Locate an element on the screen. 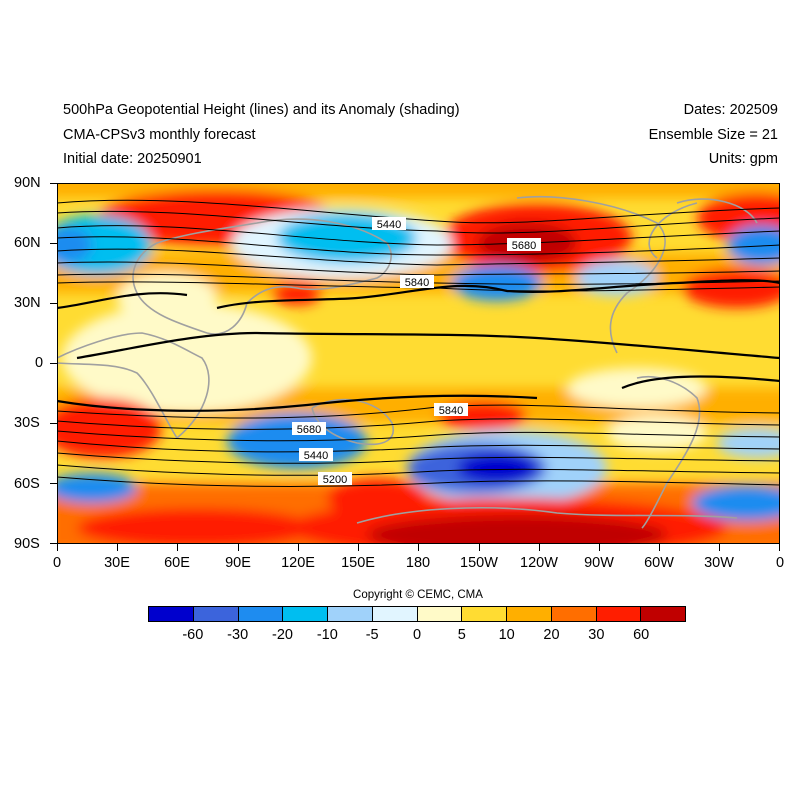 This screenshot has width=800, height=800. colorbar-label: 60 is located at coordinates (641, 635).